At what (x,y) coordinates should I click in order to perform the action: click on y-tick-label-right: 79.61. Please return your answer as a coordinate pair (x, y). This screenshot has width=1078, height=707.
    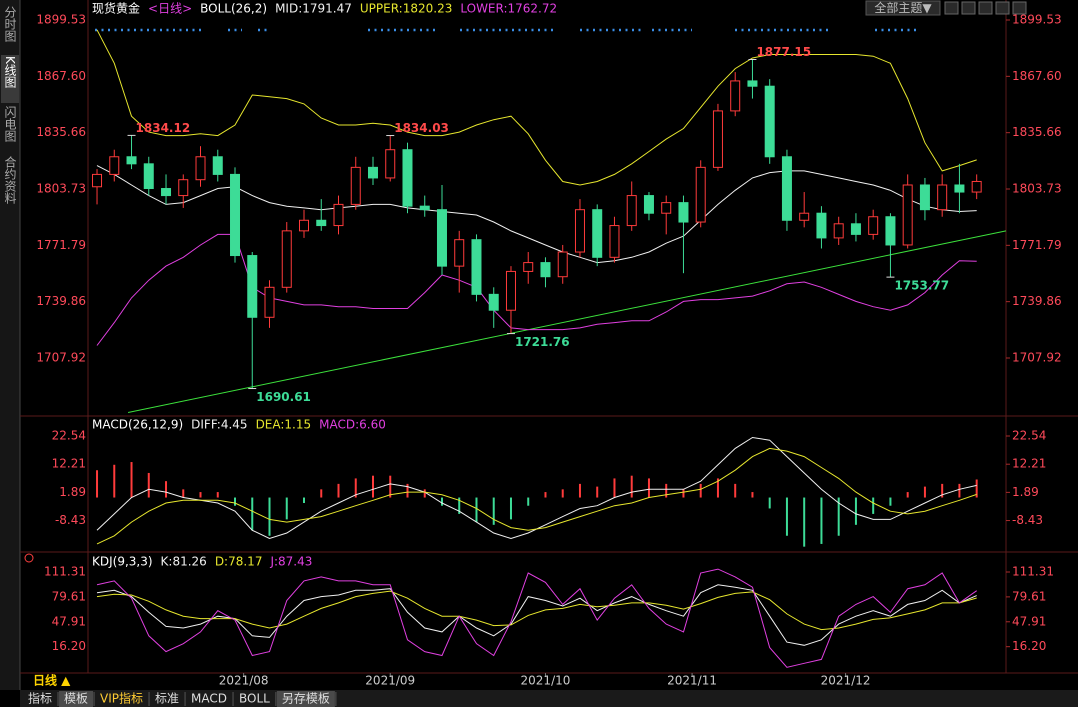
    Looking at the image, I should click on (1029, 596).